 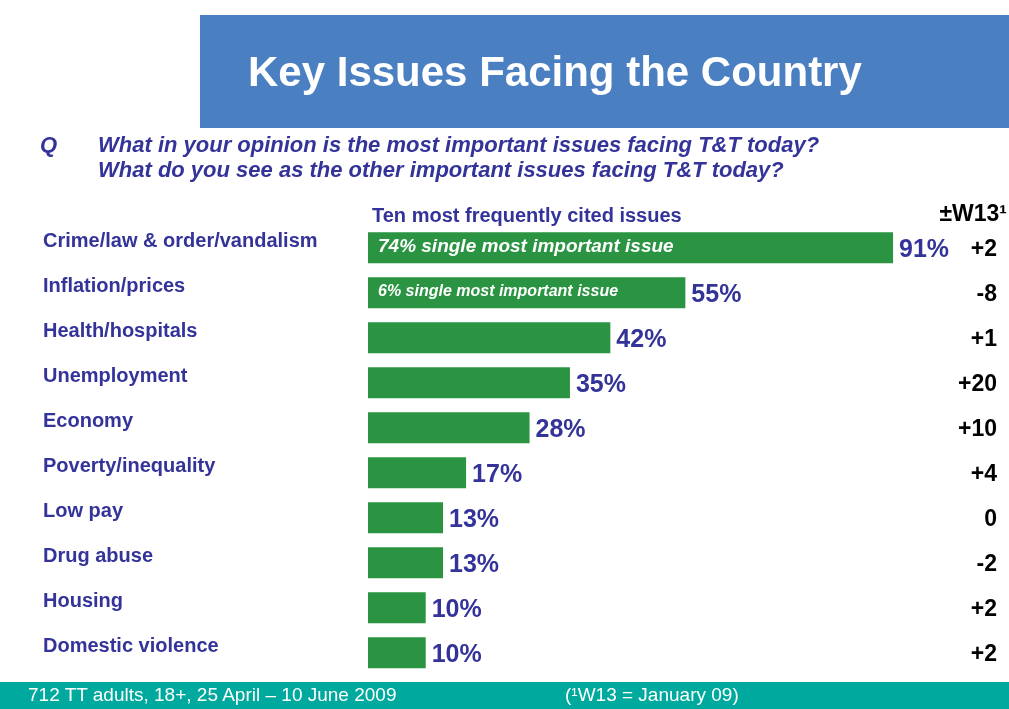 I want to click on text: -8, so click(x=986, y=292).